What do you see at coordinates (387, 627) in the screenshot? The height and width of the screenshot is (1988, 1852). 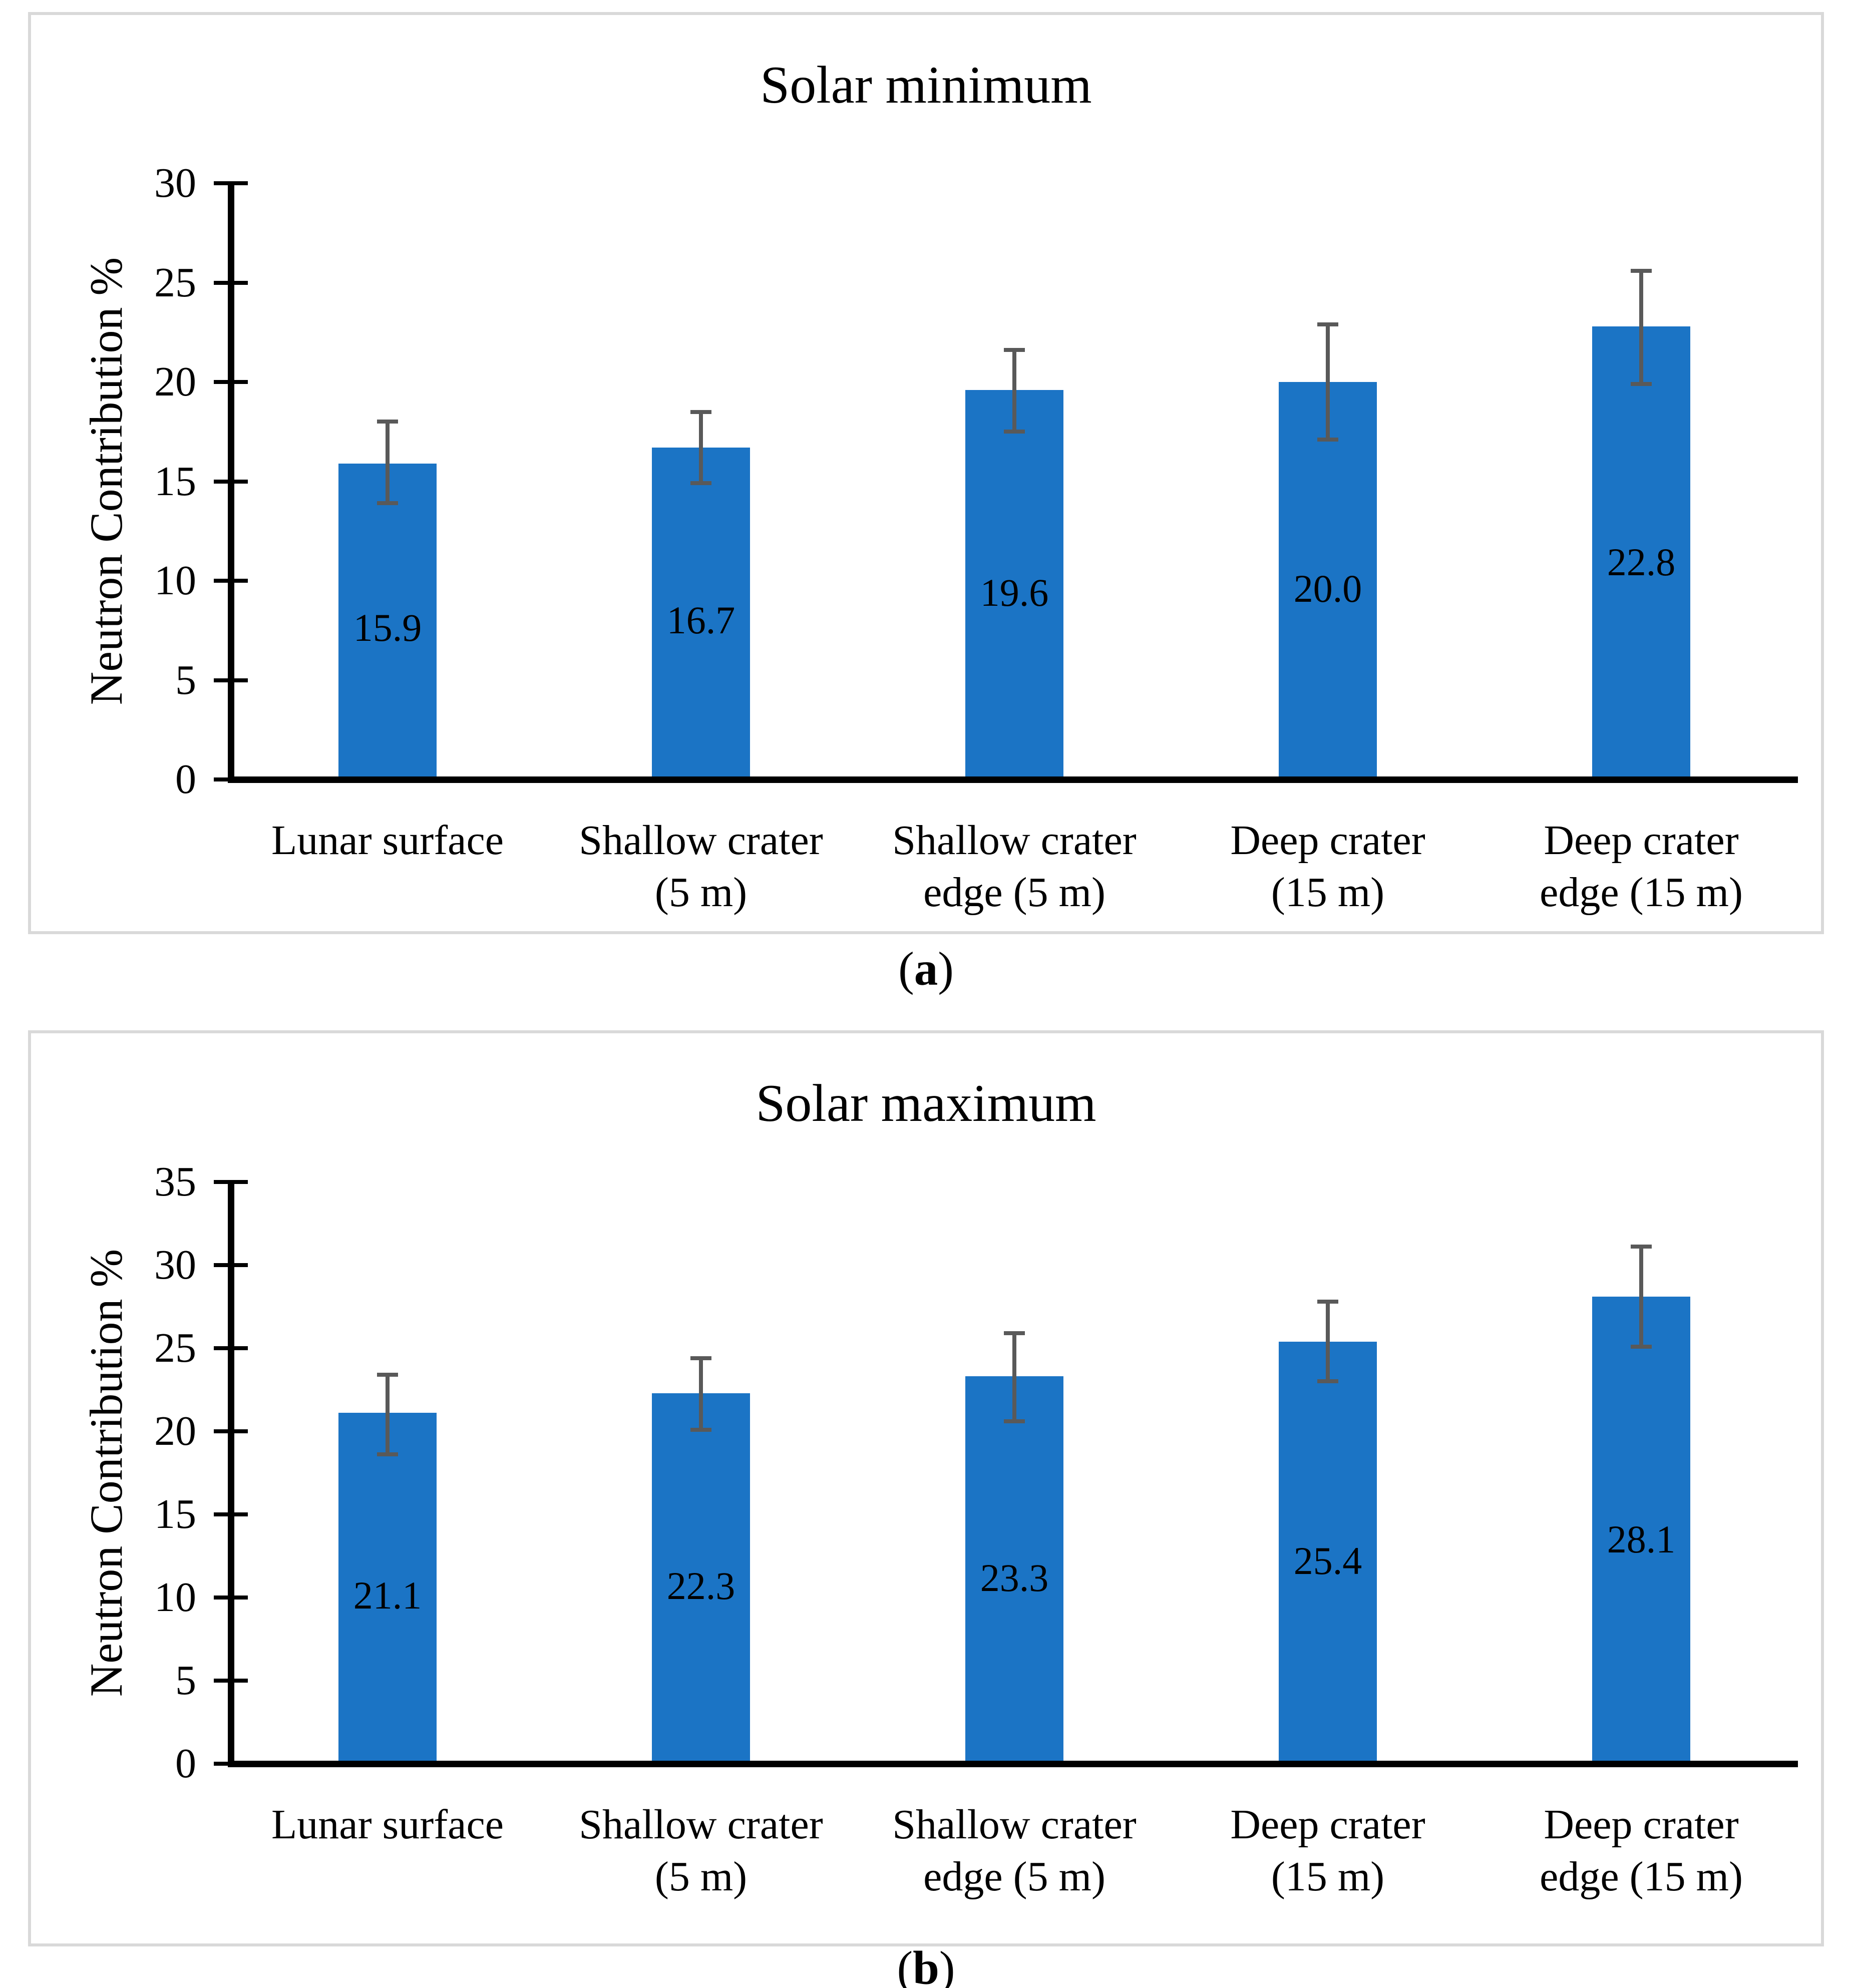 I see `bar-value-label: 15.9` at bounding box center [387, 627].